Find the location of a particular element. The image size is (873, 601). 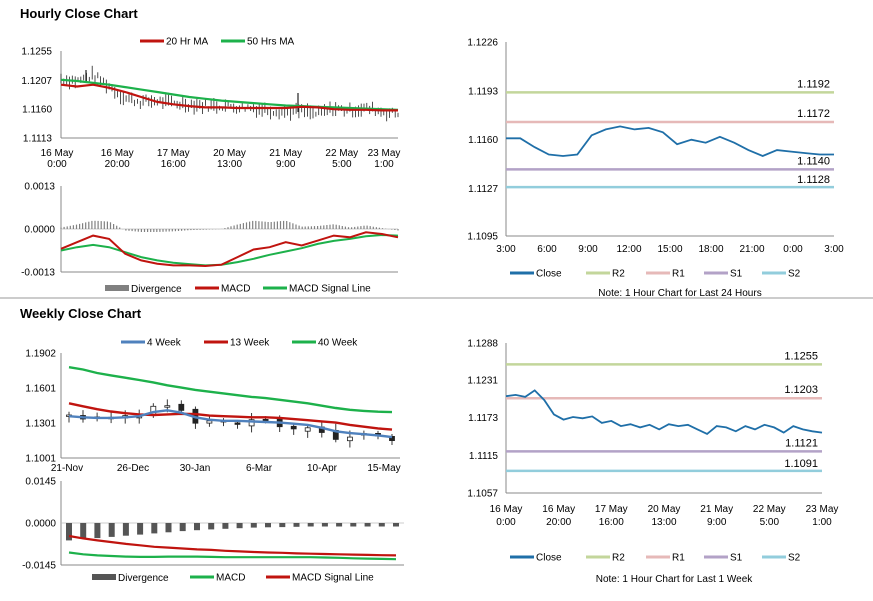

weekly-close-xtick-time: 5:00 is located at coordinates (770, 522).